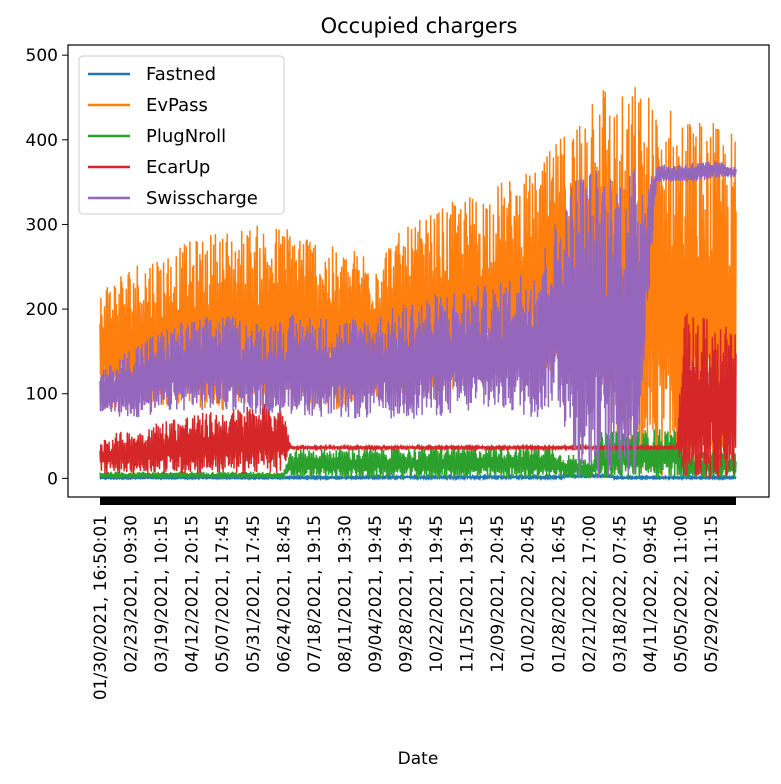 The width and height of the screenshot is (781, 784). I want to click on legend-label: EcarUp, so click(178, 167).